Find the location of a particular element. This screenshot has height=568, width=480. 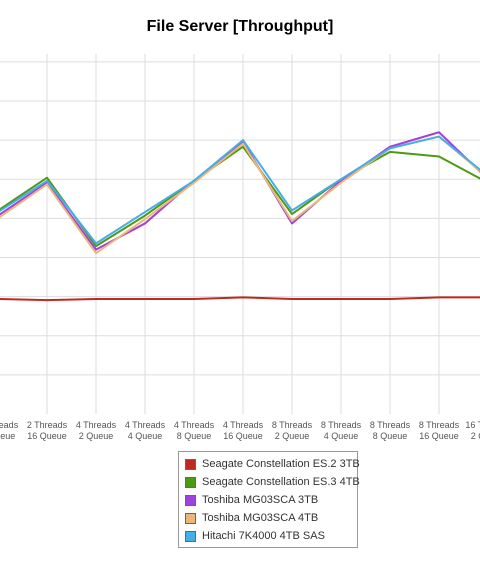

legend-item-2: Toshiba MG03SCA 3TB is located at coordinates (268, 500).